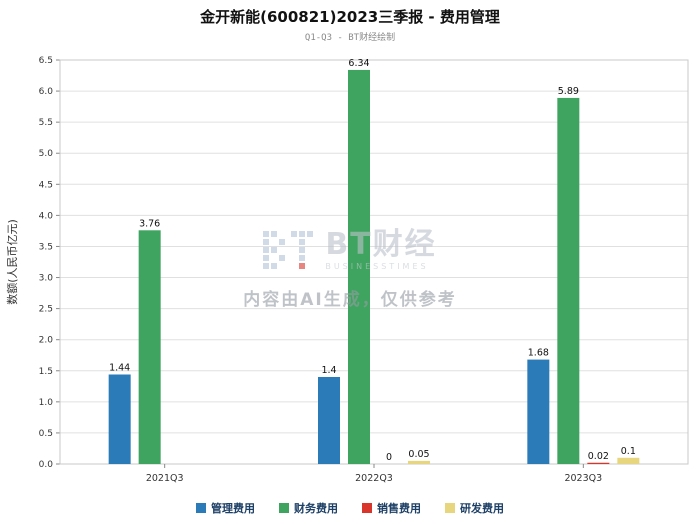 The height and width of the screenshot is (524, 700). I want to click on y-tick-label: 4.5, so click(46, 185).